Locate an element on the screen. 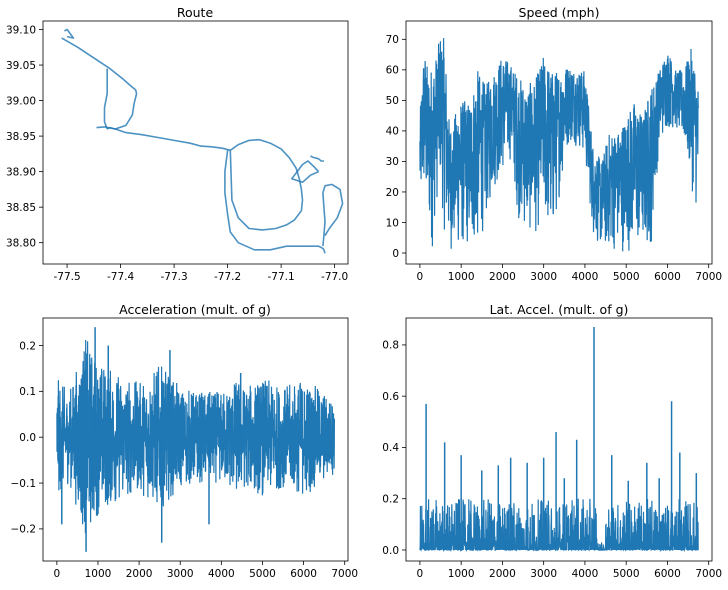 This screenshot has height=590, width=728. speed-ytick-label: 60 is located at coordinates (392, 71).